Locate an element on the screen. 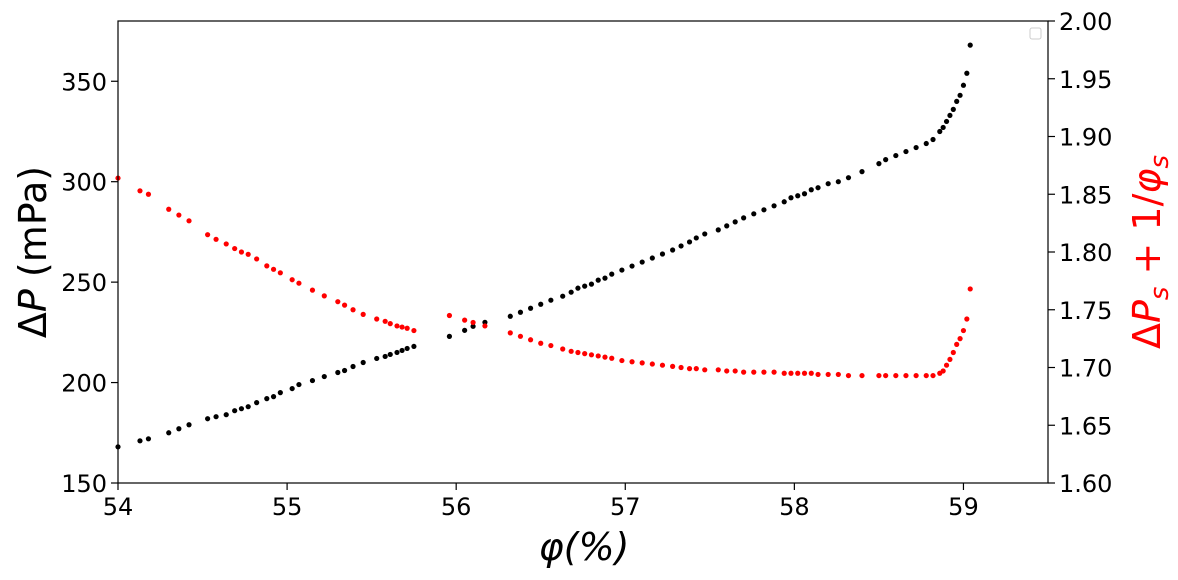 The image size is (1178, 580). y-right-label-sub2: s is located at coordinates (1160, 162).